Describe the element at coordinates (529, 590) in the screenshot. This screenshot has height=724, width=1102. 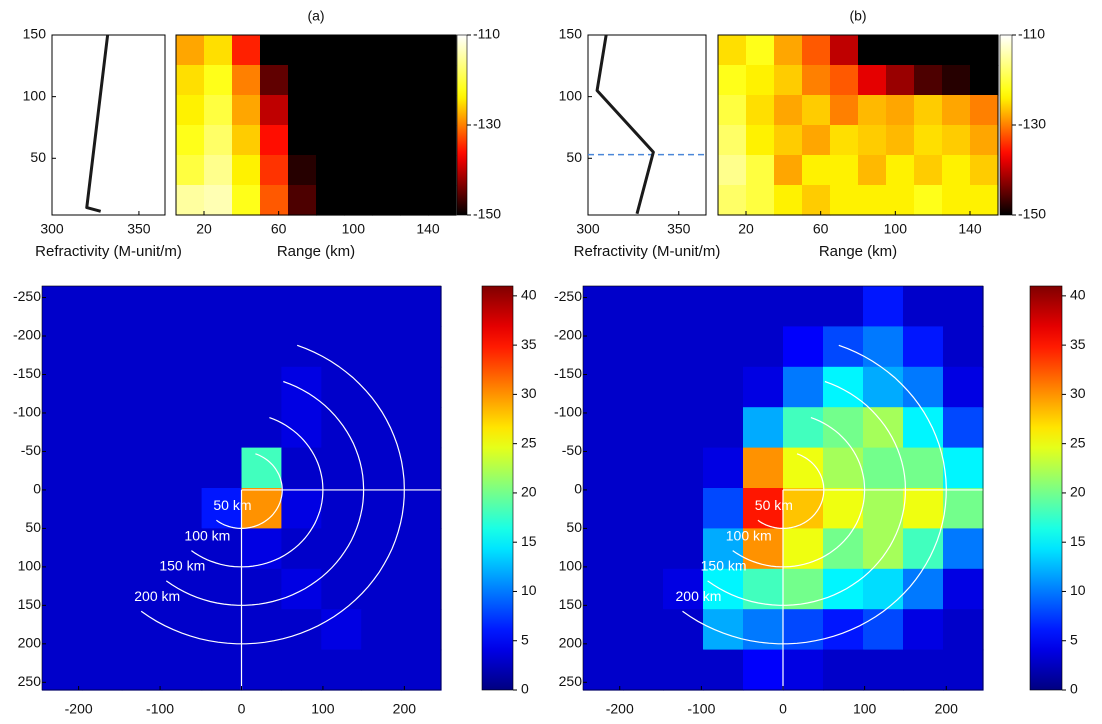
I see `colorbar-tick-label: 10` at that location.